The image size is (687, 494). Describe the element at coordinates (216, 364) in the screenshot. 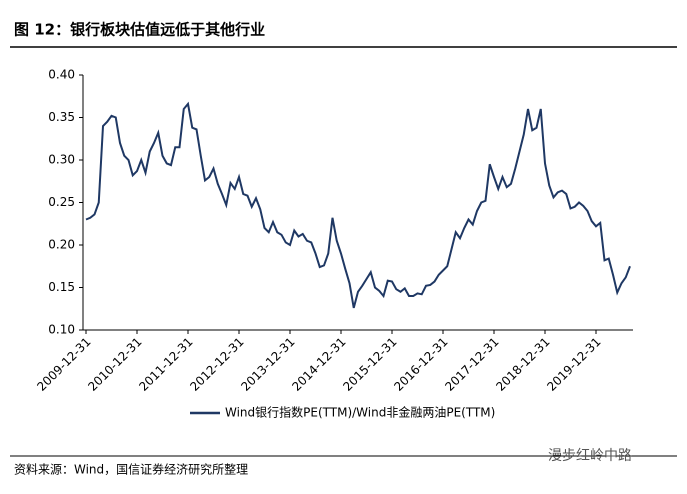

I see `x-tick-label: 2012-12-31` at that location.